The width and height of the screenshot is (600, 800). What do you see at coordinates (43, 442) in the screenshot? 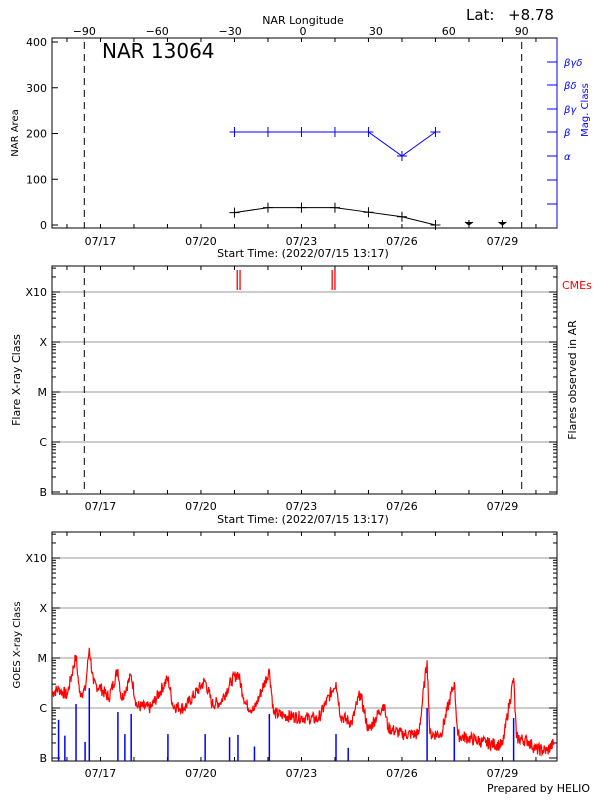
I see `flare-panel-class-label: C` at bounding box center [43, 442].